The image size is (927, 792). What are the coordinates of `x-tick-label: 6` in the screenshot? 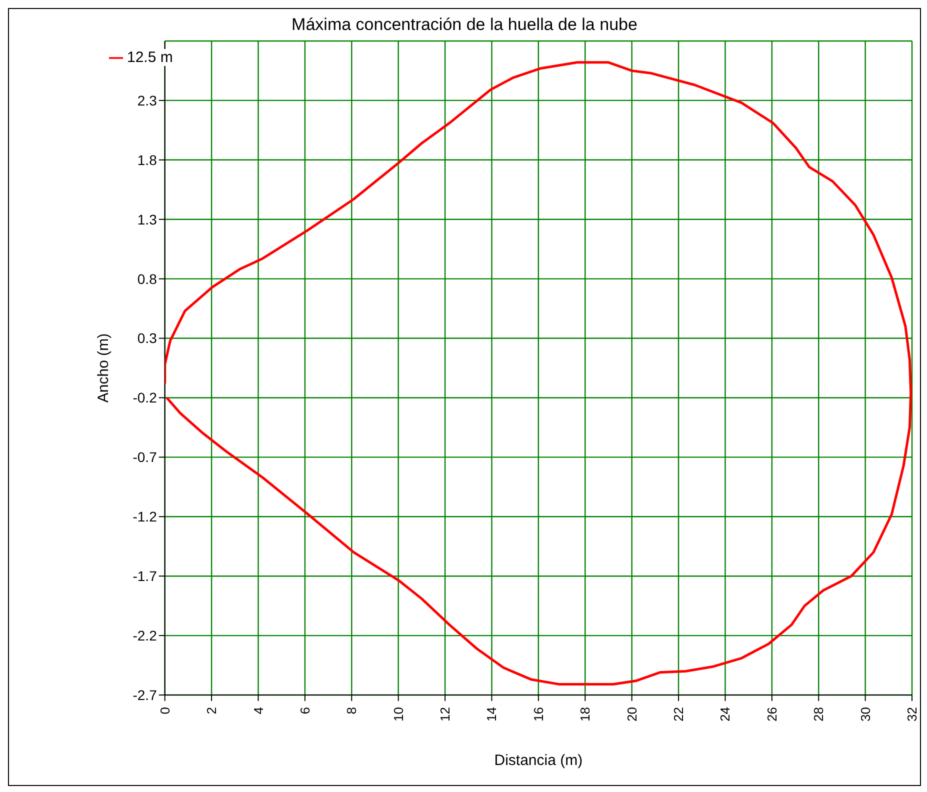 It's located at (304, 710).